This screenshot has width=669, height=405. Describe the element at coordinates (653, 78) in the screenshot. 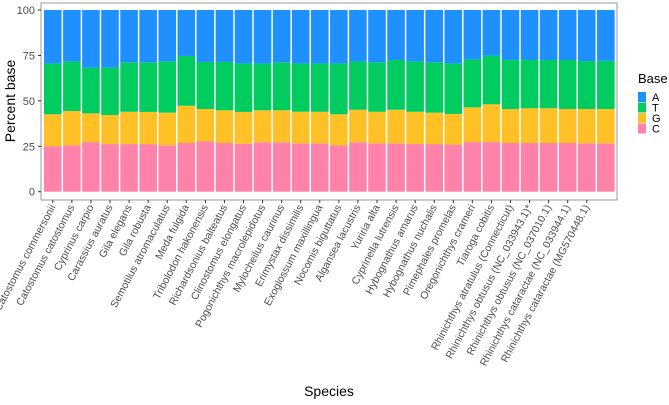

I see `legend-title: Base` at that location.